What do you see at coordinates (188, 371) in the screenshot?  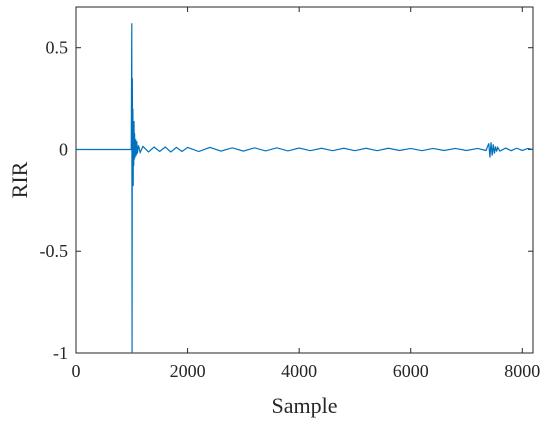 I see `x-tick-label: 2000` at bounding box center [188, 371].